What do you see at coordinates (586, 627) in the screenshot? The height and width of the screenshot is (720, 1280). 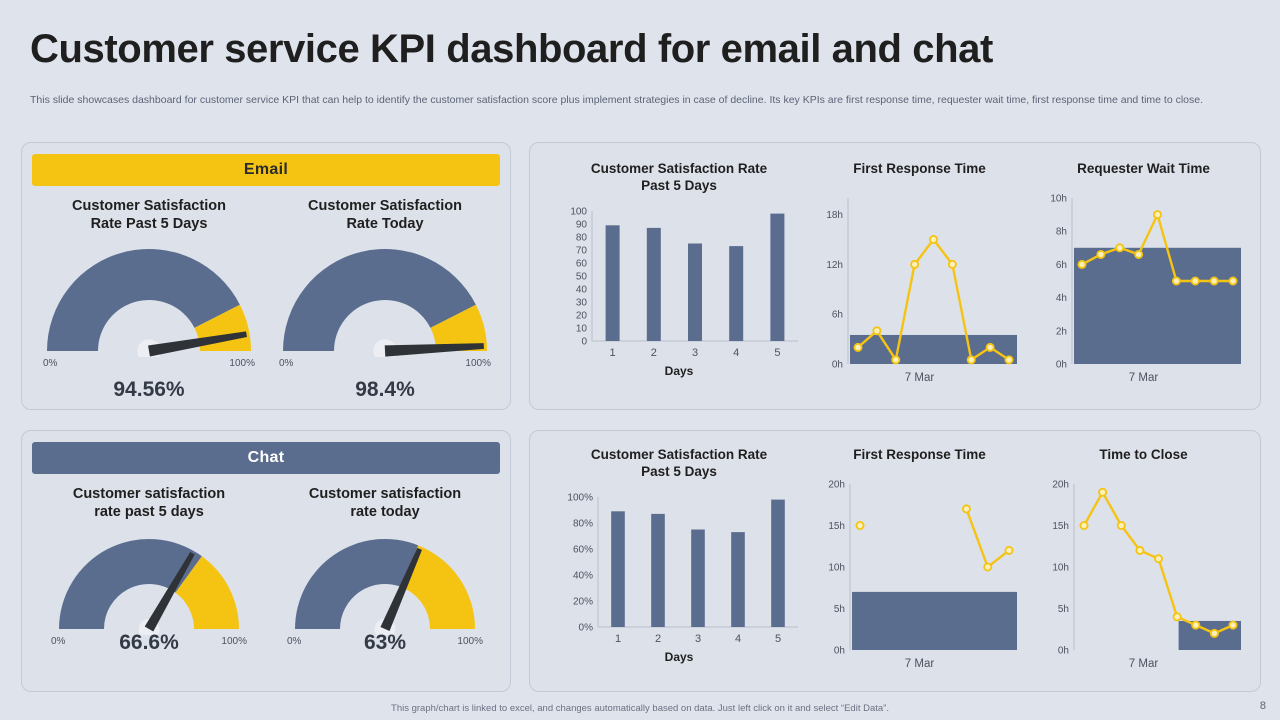 I see `y-tick-label: 0%` at bounding box center [586, 627].